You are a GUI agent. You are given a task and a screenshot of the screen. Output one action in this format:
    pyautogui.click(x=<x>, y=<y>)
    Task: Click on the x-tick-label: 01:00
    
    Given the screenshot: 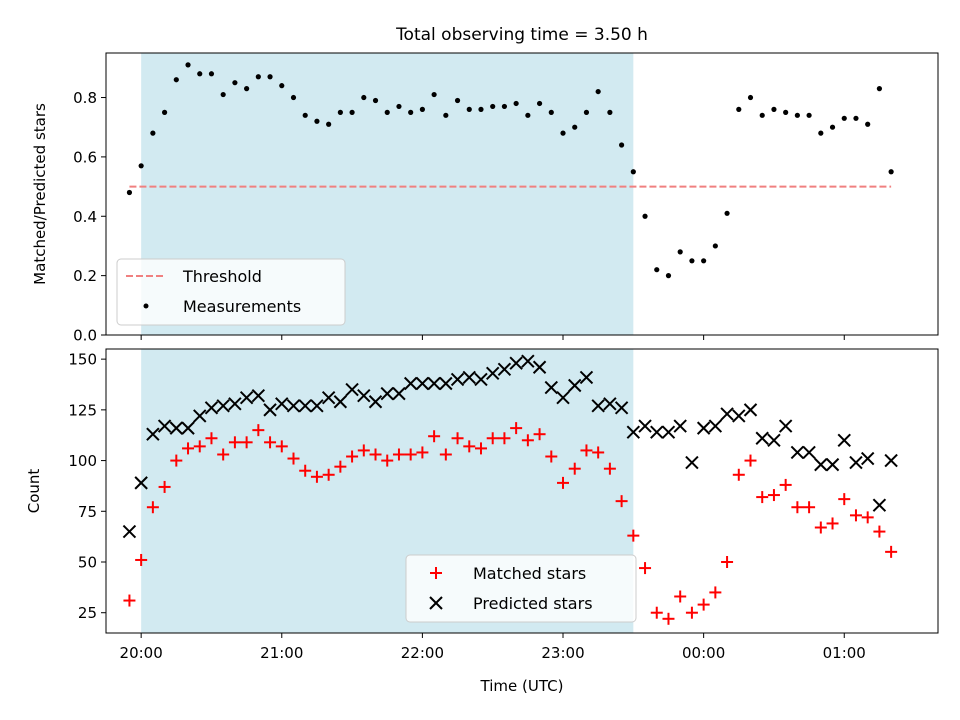 What is the action you would take?
    pyautogui.click(x=844, y=653)
    